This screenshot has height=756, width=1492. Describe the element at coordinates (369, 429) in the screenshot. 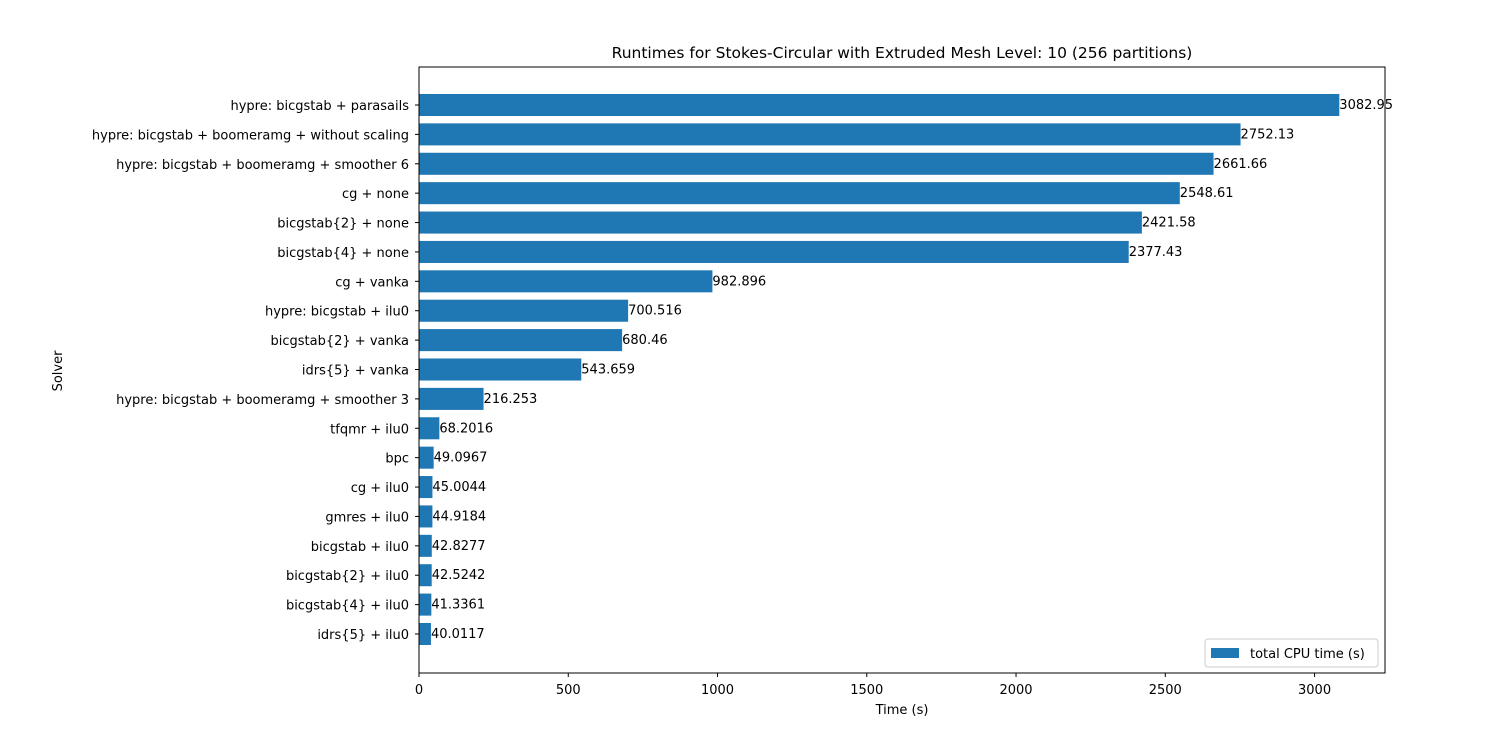

I see `y-tick-label: tfqmr + ilu0` at that location.